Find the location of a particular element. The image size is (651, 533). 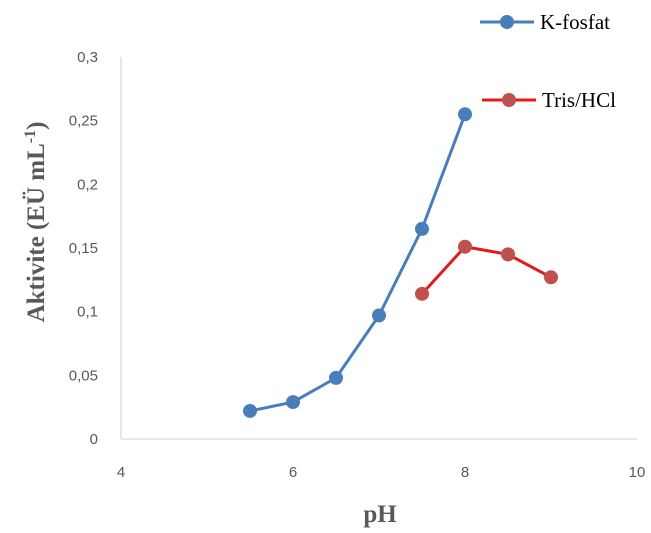

y-axis-title: Aktivite (EÜ mL-1) is located at coordinates (36, 222).